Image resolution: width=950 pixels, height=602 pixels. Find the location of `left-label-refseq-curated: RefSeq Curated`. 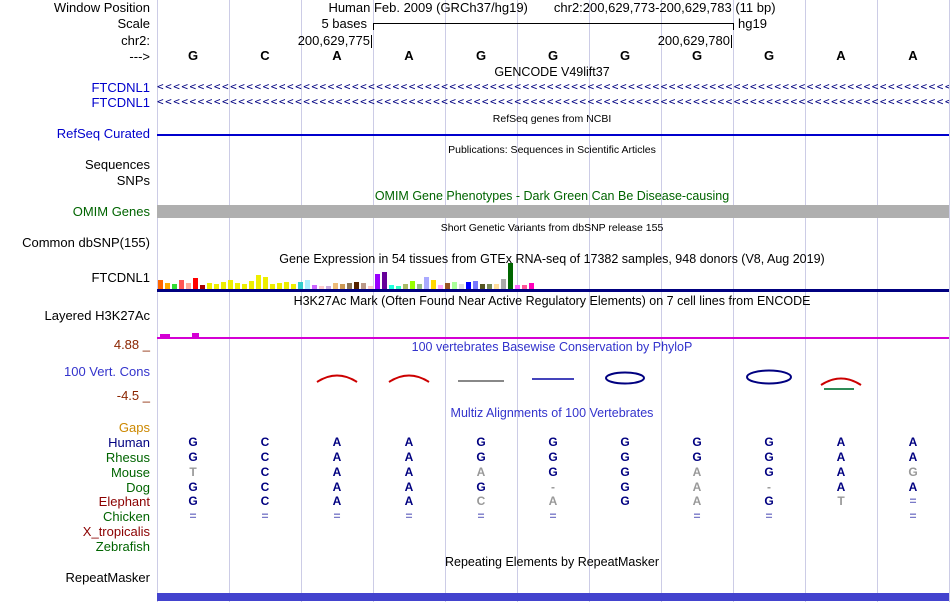

left-label-refseq-curated: RefSeq Curated is located at coordinates (103, 133).